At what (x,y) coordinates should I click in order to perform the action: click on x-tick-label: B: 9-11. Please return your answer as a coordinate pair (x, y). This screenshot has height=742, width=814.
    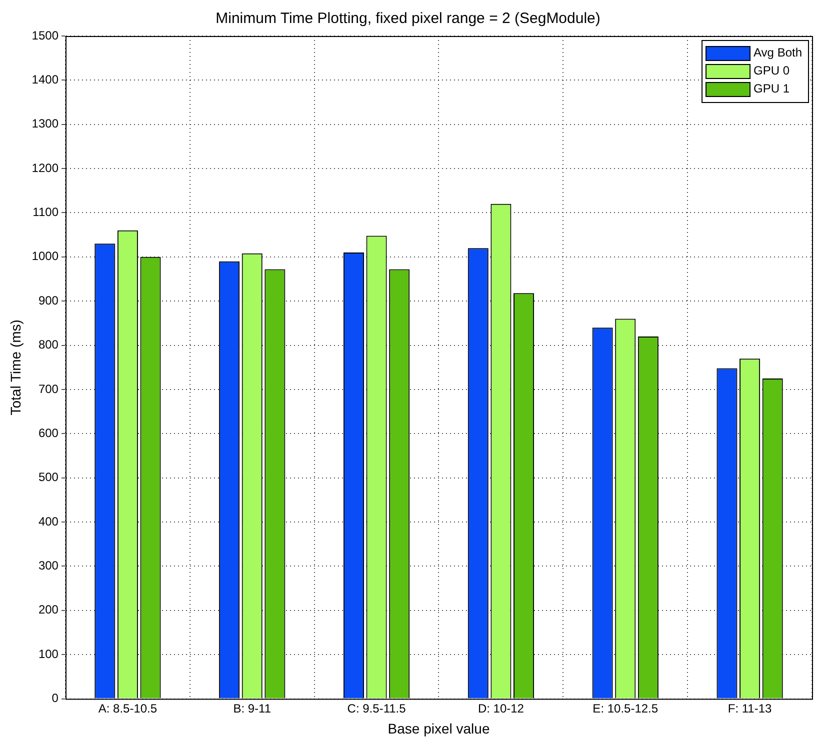
    Looking at the image, I should click on (252, 708).